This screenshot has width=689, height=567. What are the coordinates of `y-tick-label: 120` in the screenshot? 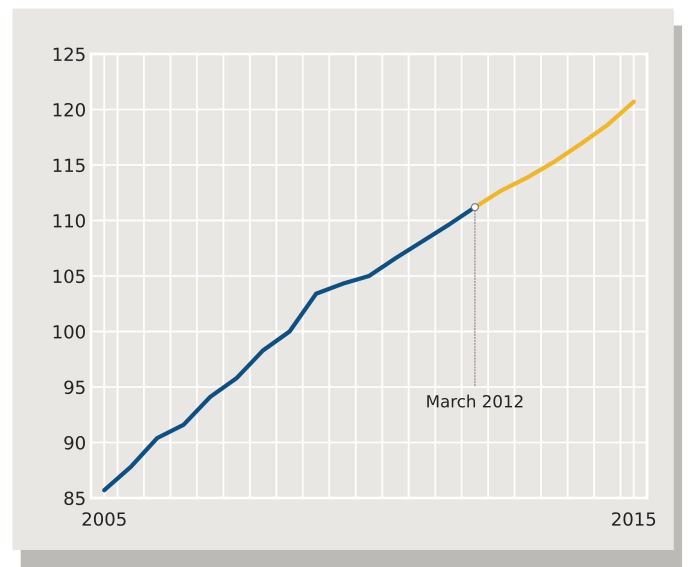 It's located at (69, 109).